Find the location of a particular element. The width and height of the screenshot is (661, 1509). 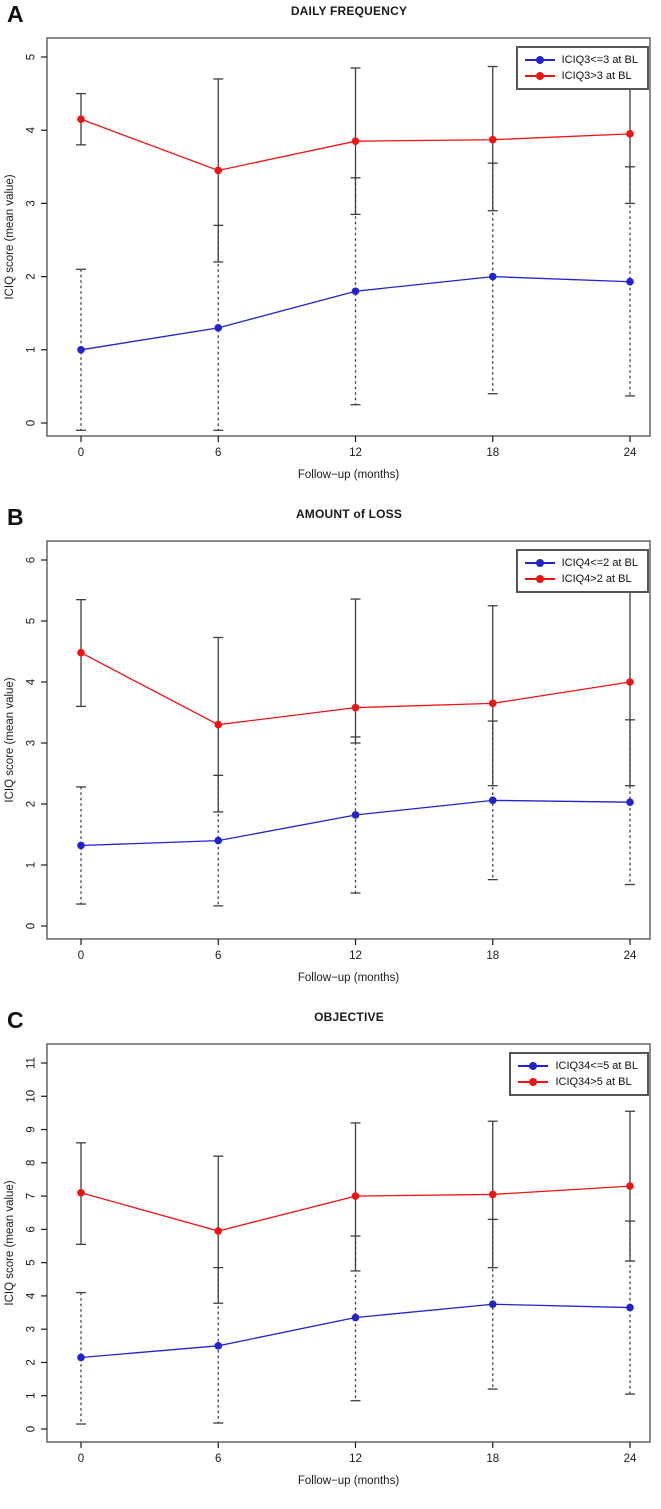

y-tick-label: 5 is located at coordinates (32, 57).